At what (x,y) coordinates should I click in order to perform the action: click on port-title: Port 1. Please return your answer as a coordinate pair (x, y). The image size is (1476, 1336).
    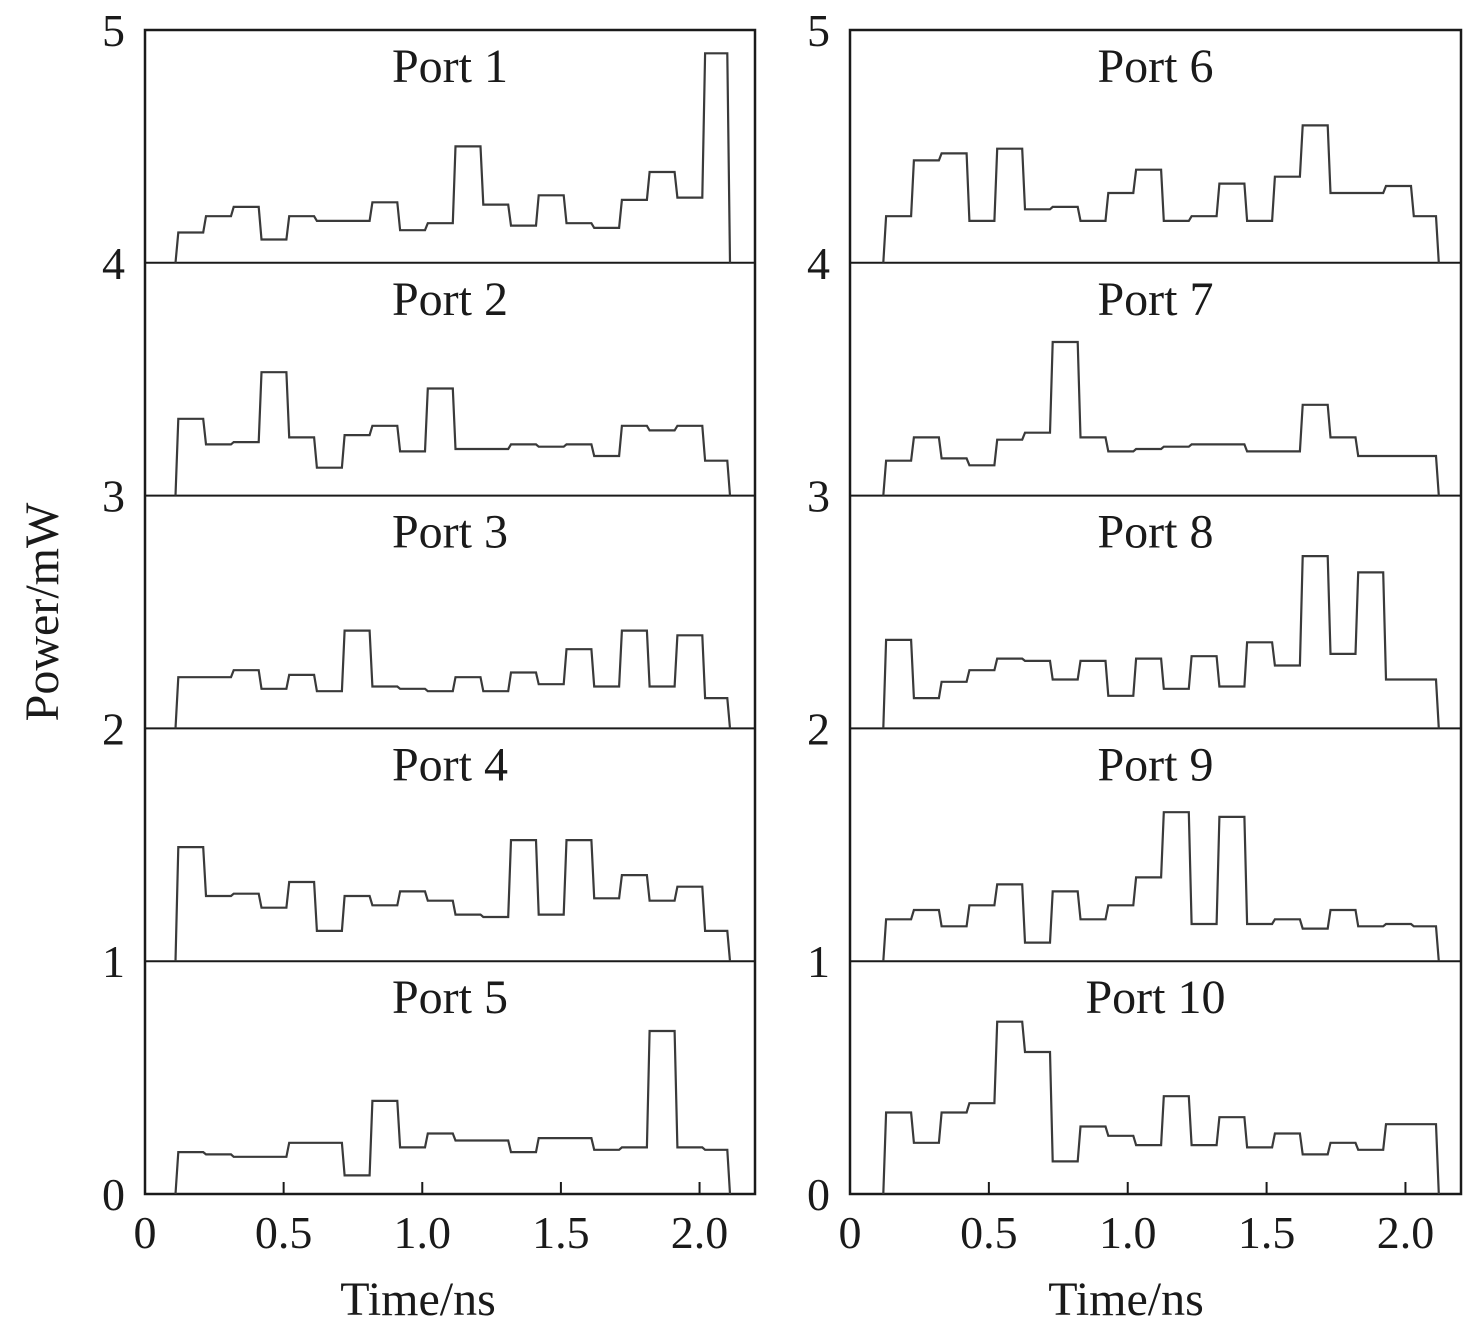
    Looking at the image, I should click on (450, 66).